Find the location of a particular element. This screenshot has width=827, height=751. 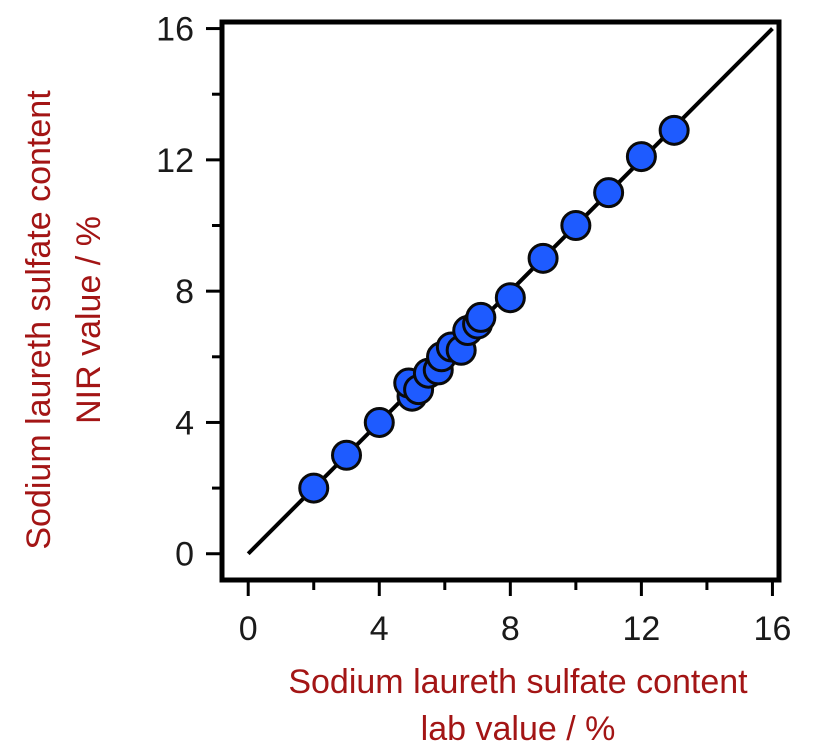

x-axis-ticks: 0 4 8 12 16 is located at coordinates (515, 614).